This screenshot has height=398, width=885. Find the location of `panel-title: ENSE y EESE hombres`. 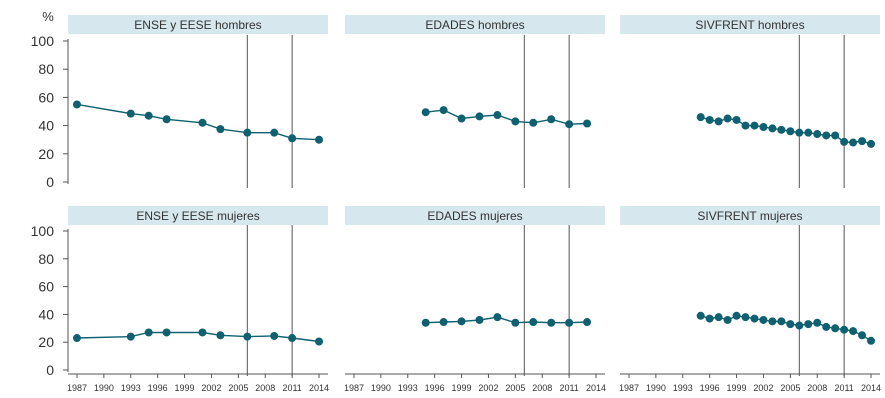

panel-title: ENSE y EESE hombres is located at coordinates (197, 25).